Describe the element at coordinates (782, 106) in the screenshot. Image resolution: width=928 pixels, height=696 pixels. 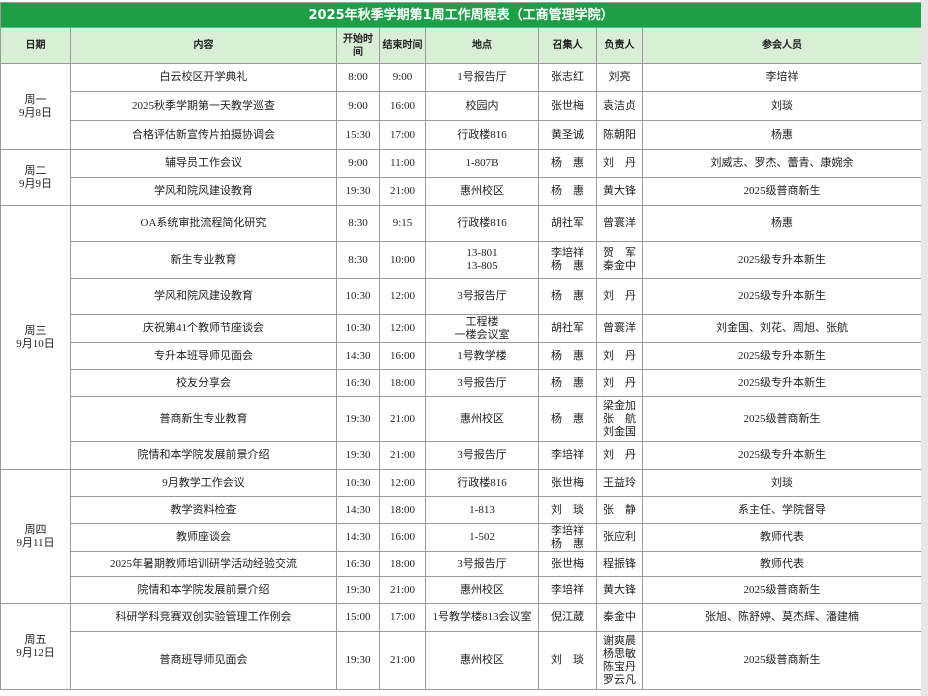
I see `attendees: 刘琰` at that location.